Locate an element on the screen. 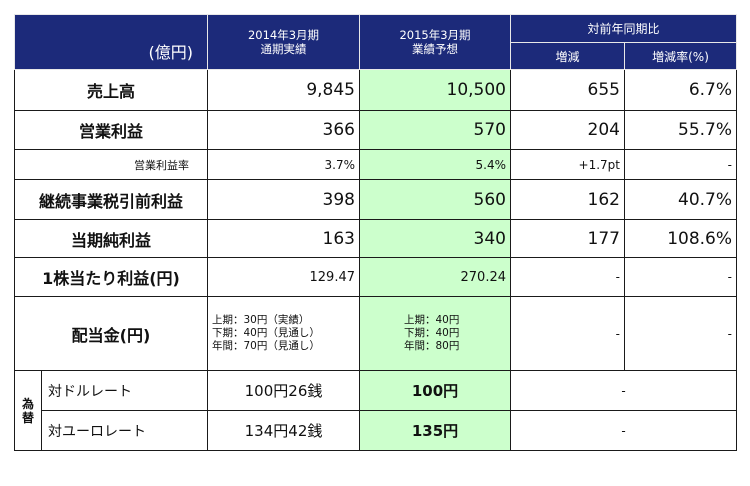  dividend-line: 下期：40円（見通し） is located at coordinates (266, 333).